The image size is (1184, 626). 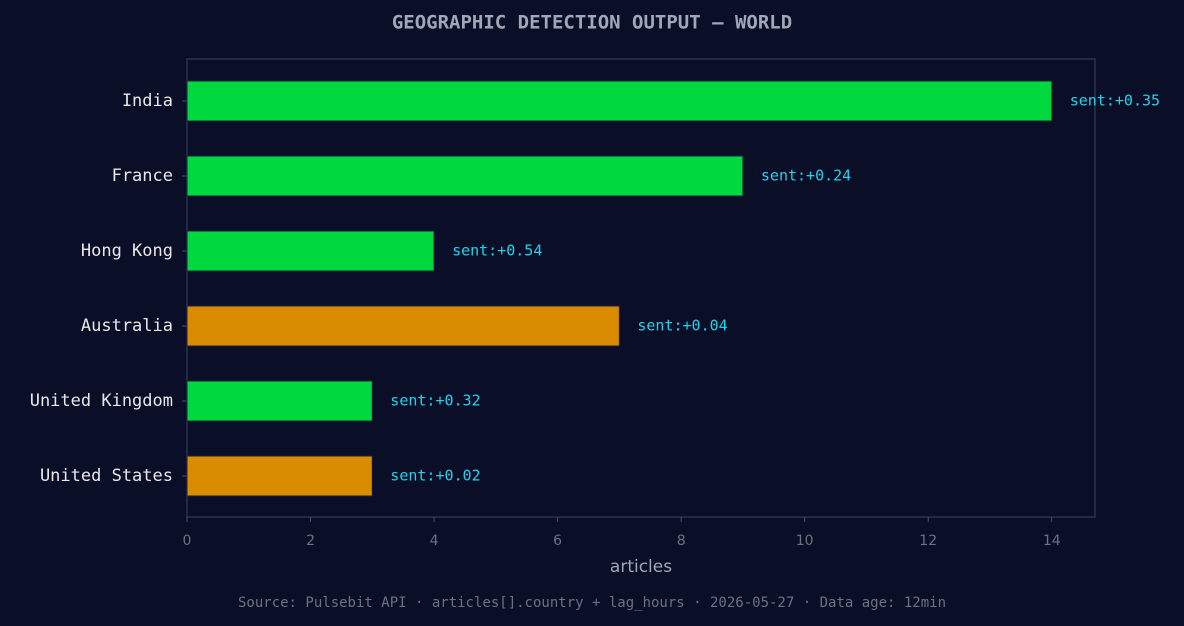 I want to click on bar-annotation: sent:+0.04, so click(x=682, y=326).